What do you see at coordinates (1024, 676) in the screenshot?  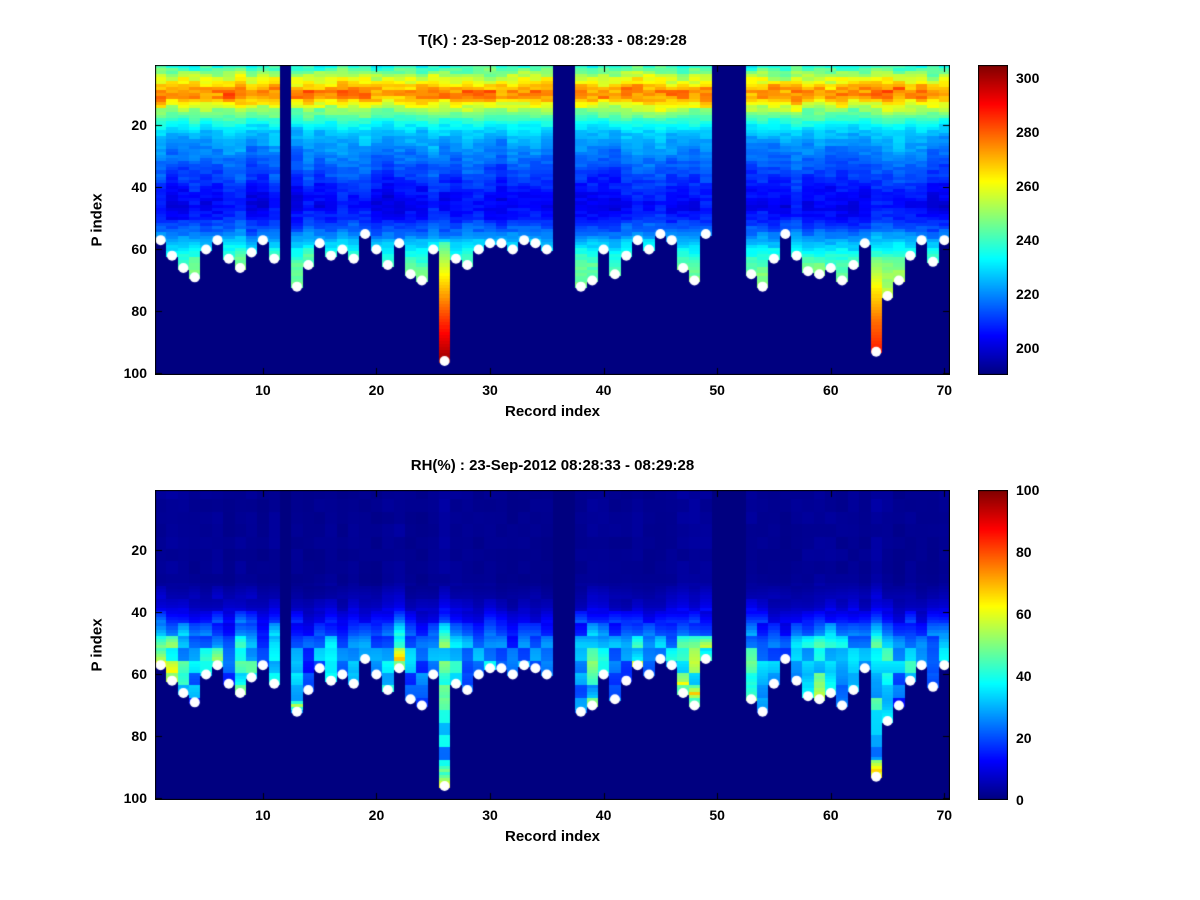 I see `colorbar-tick-label: 40` at bounding box center [1024, 676].